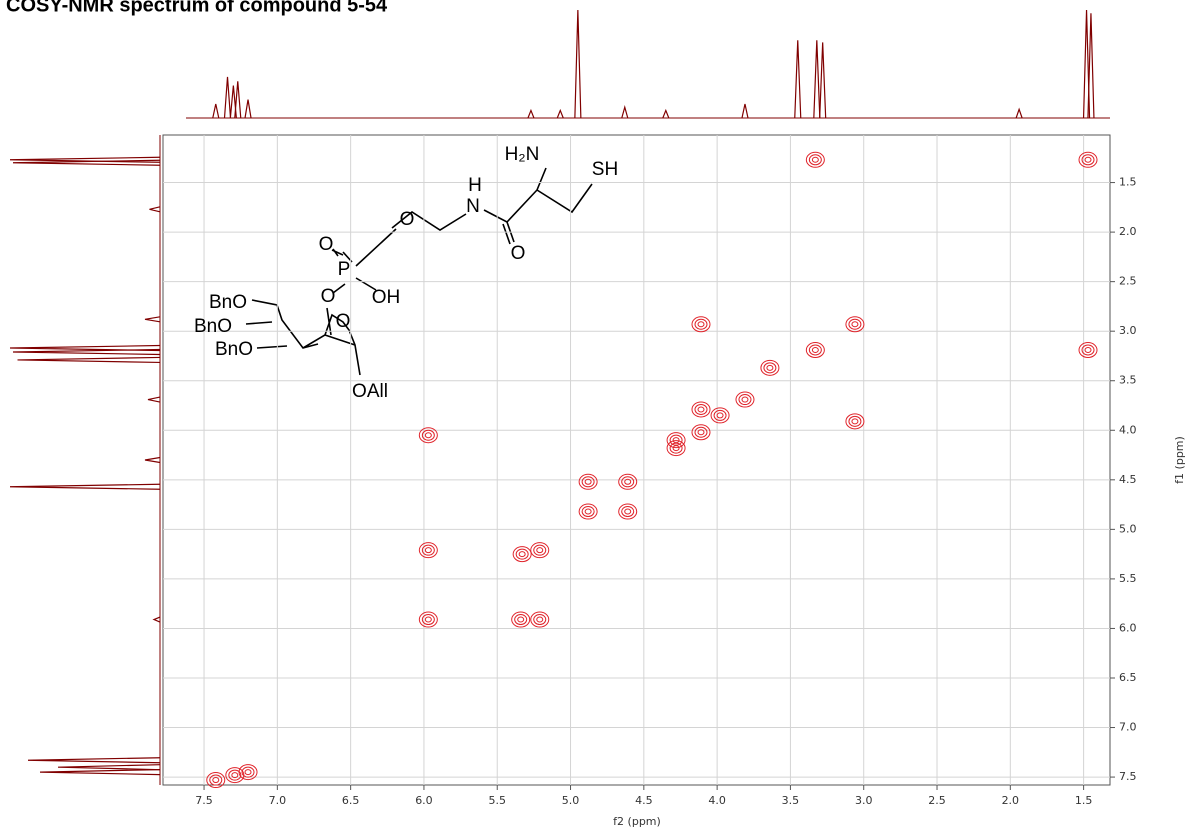 The width and height of the screenshot is (1191, 838). What do you see at coordinates (473, 206) in the screenshot?
I see `structure-label: N` at bounding box center [473, 206].